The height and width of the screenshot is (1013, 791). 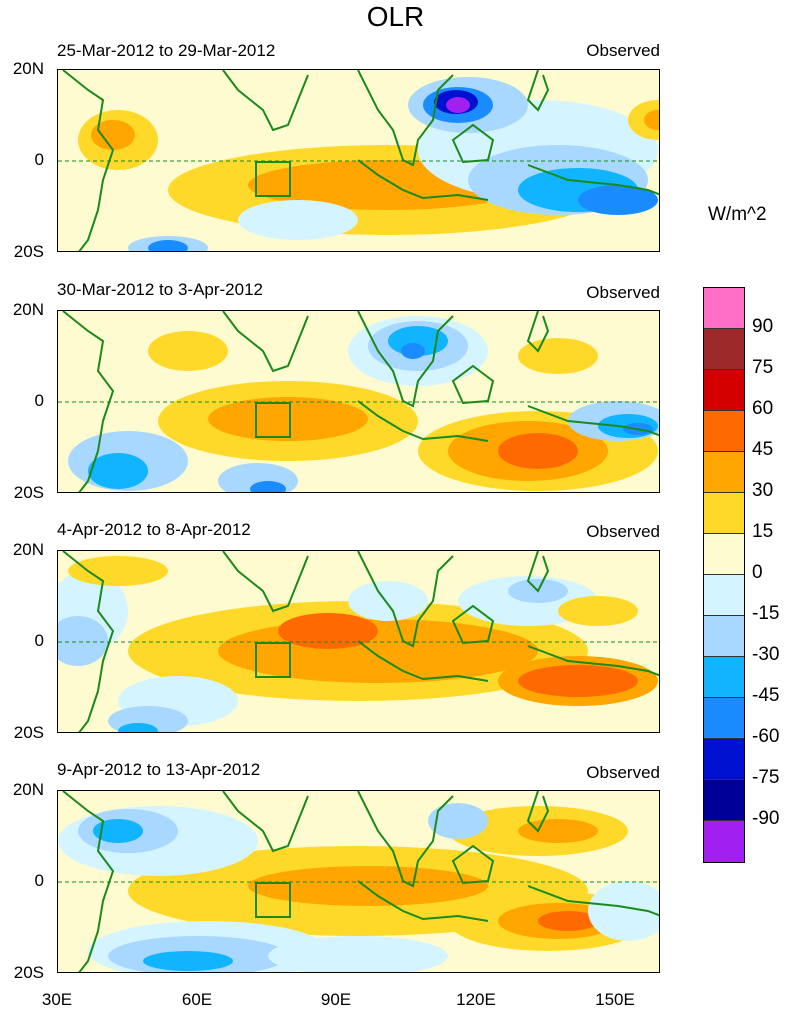 I want to click on colorbar-tick-label: 0, so click(x=757, y=572).